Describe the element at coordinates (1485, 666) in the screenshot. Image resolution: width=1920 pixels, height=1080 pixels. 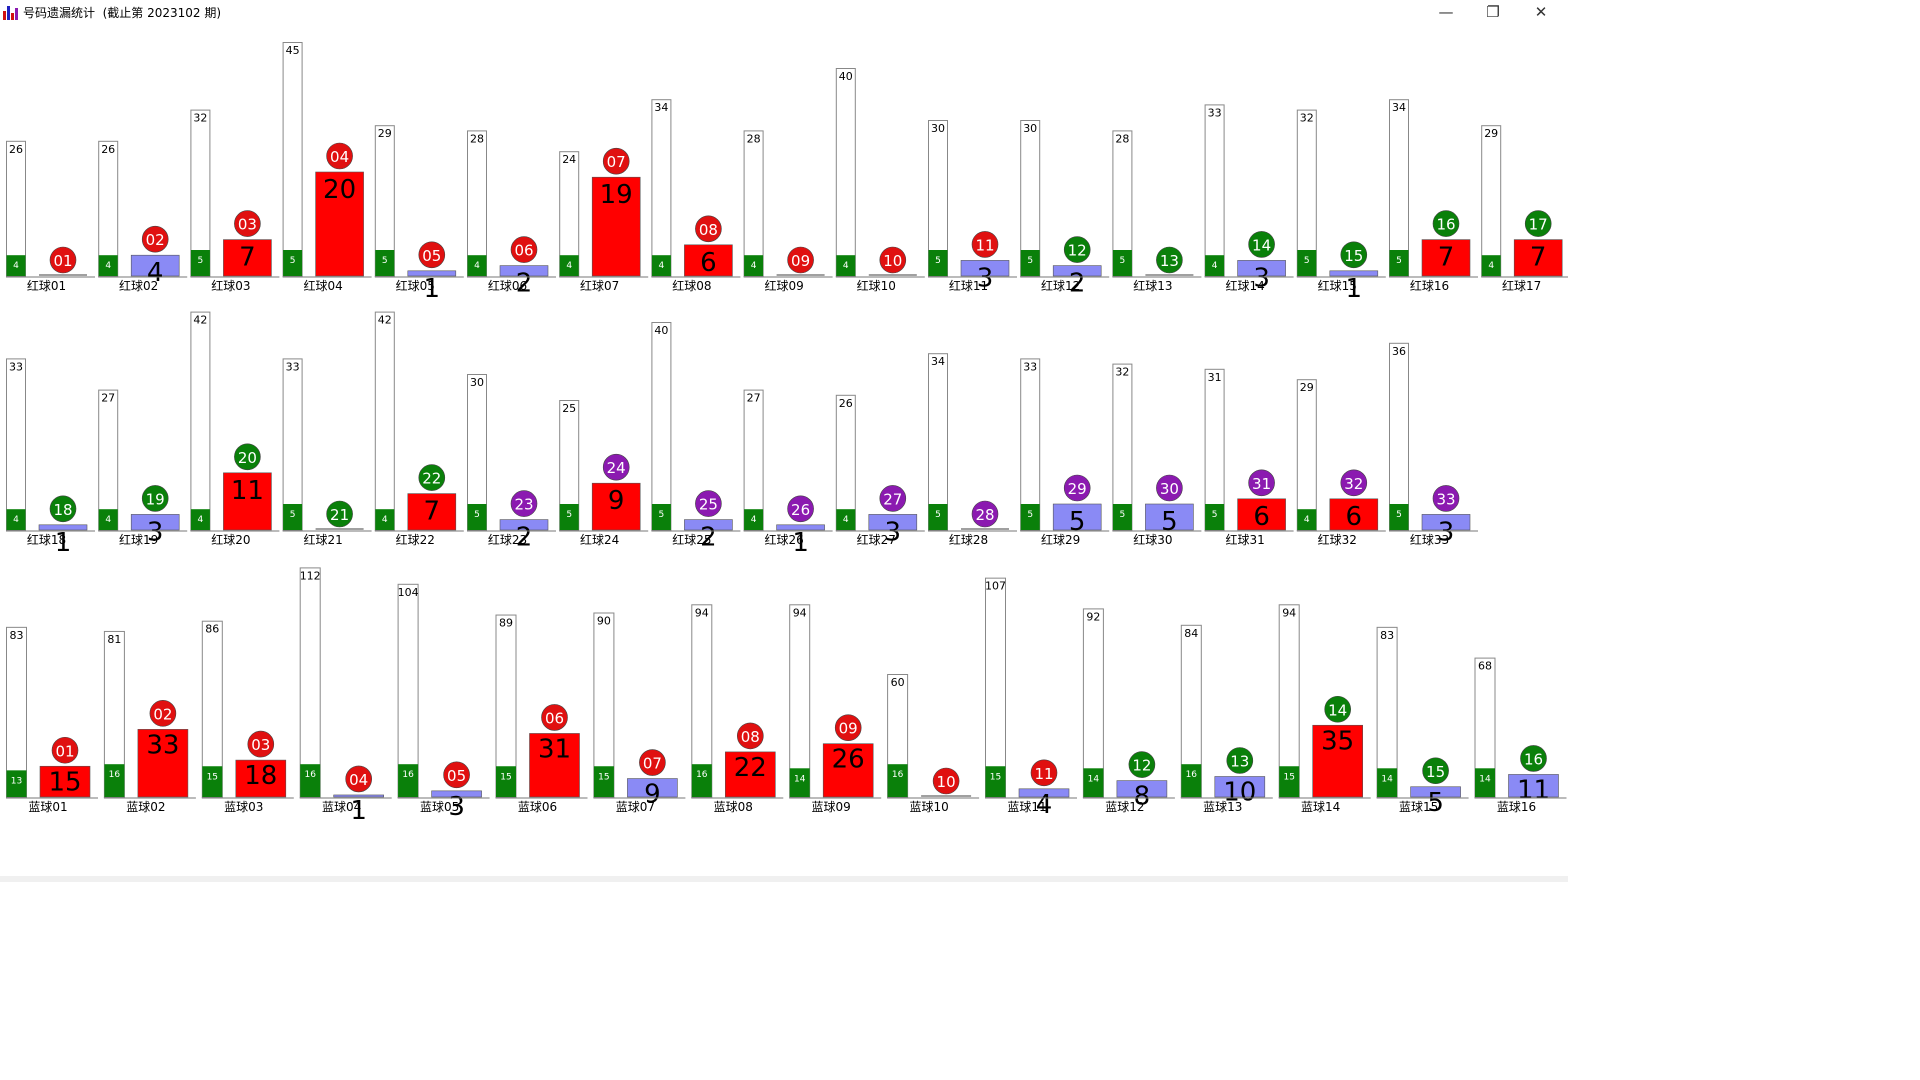
I see `max-omission-label: 68` at that location.